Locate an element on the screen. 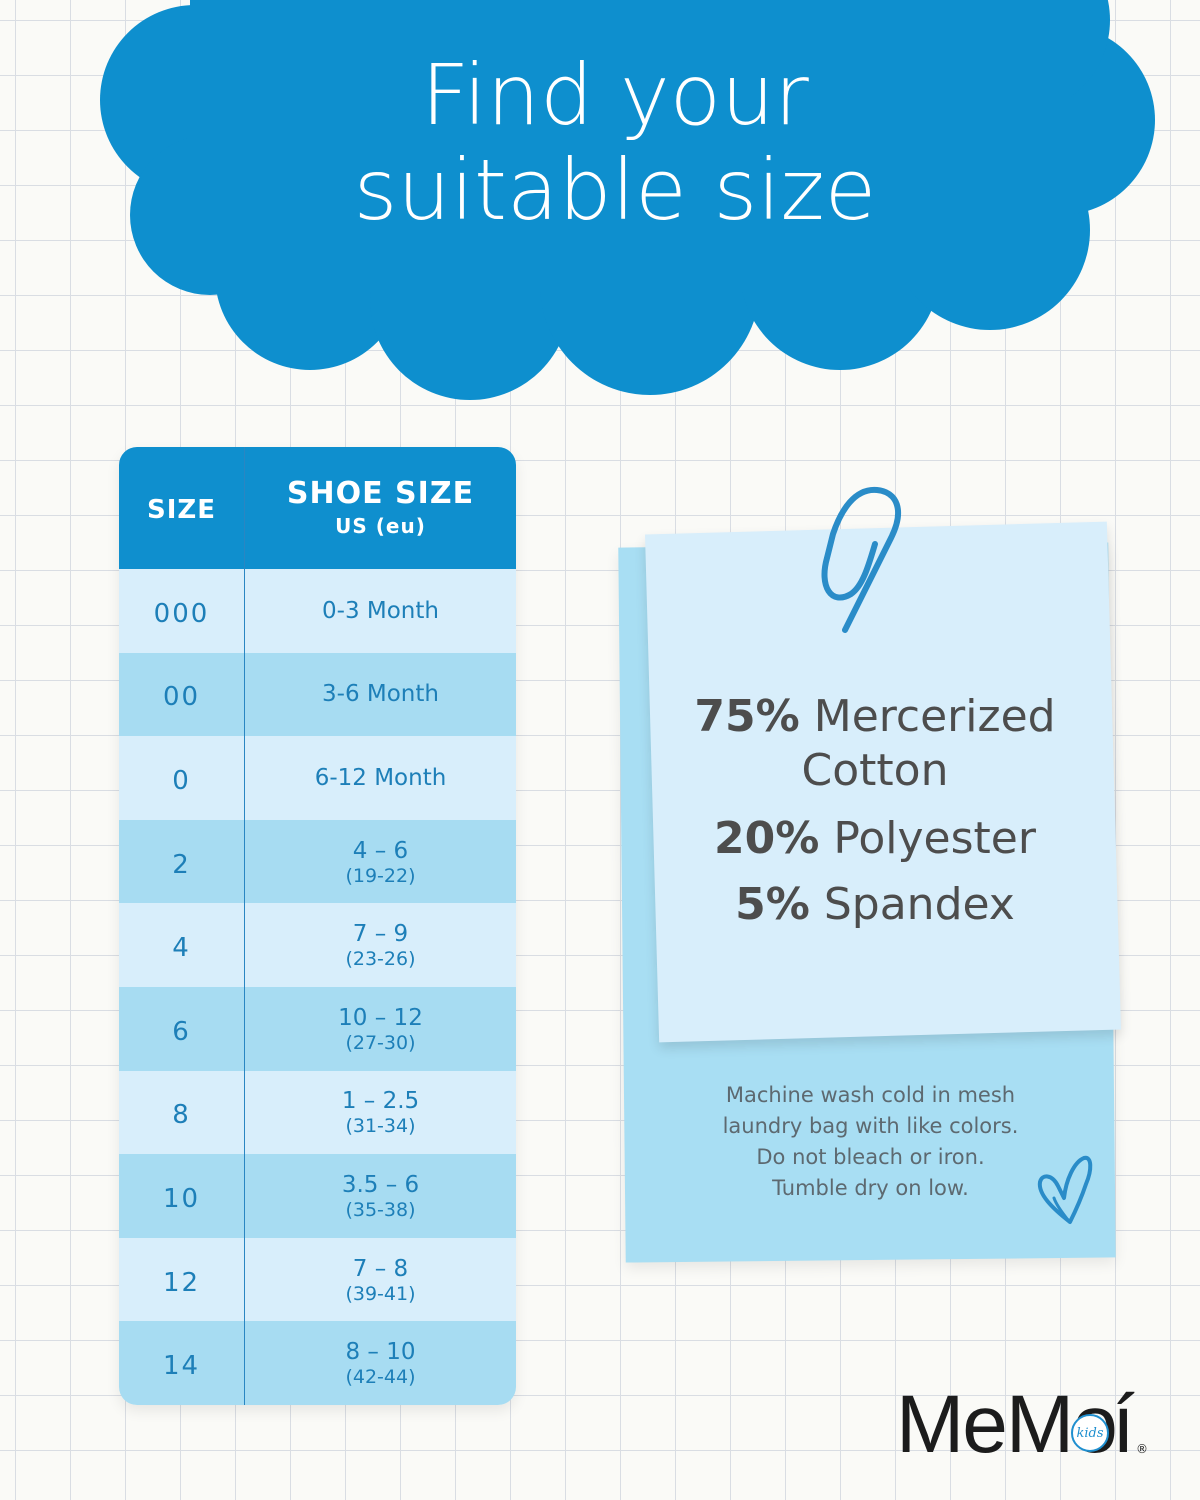  table-row: 14 8 – 10 (42-44) is located at coordinates (317, 1363).